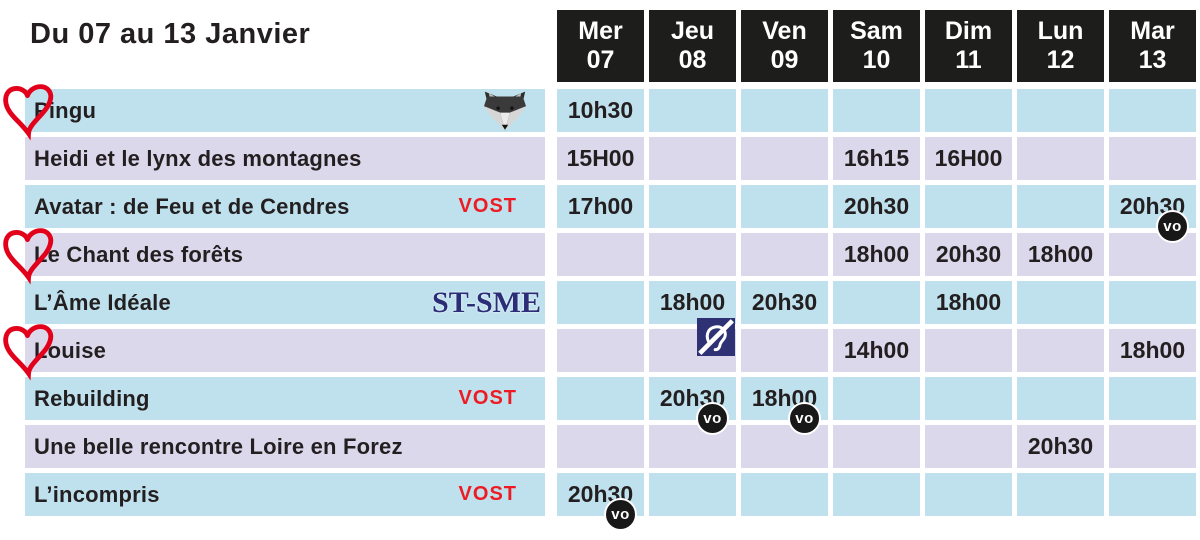 Image resolution: width=1200 pixels, height=540 pixels. I want to click on movie-title: Heidi et le lynx des montagnes, so click(198, 158).